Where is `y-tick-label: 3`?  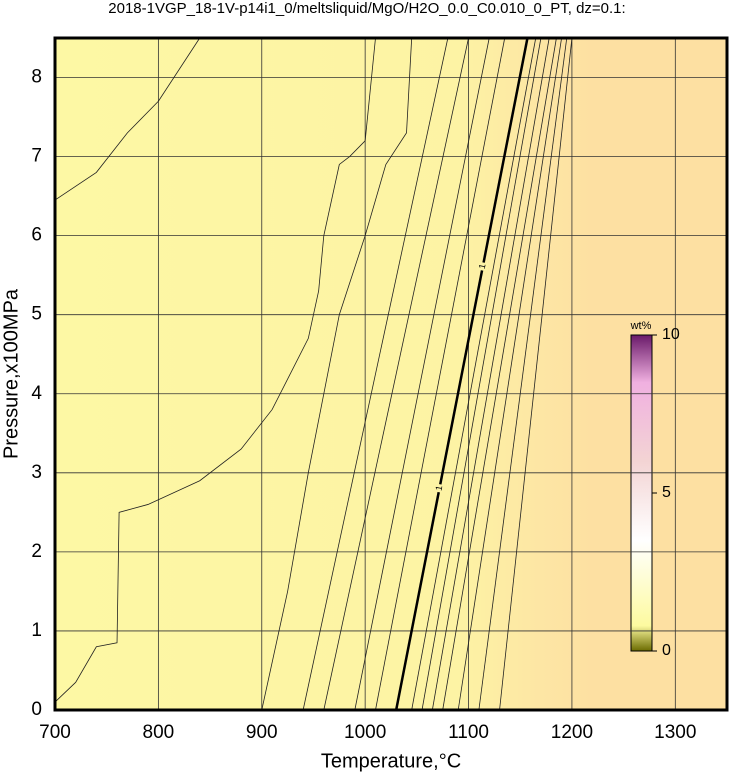
y-tick-label: 3 is located at coordinates (36, 472).